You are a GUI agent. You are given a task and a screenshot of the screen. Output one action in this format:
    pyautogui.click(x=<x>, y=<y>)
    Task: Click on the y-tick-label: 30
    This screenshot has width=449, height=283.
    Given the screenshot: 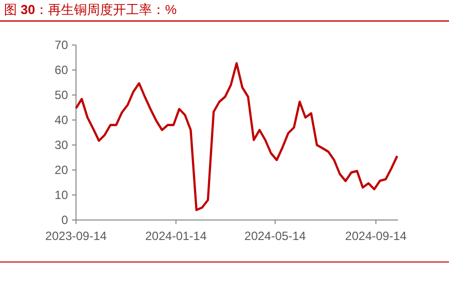 What is the action you would take?
    pyautogui.click(x=61, y=145)
    